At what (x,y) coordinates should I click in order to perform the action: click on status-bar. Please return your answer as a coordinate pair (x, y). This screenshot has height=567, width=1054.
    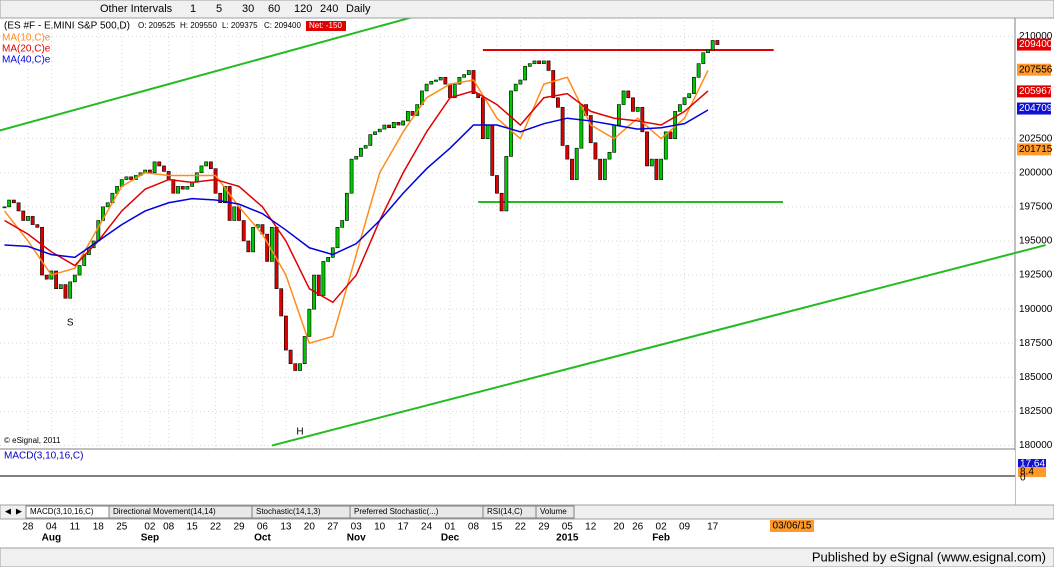
    Looking at the image, I should click on (527, 557).